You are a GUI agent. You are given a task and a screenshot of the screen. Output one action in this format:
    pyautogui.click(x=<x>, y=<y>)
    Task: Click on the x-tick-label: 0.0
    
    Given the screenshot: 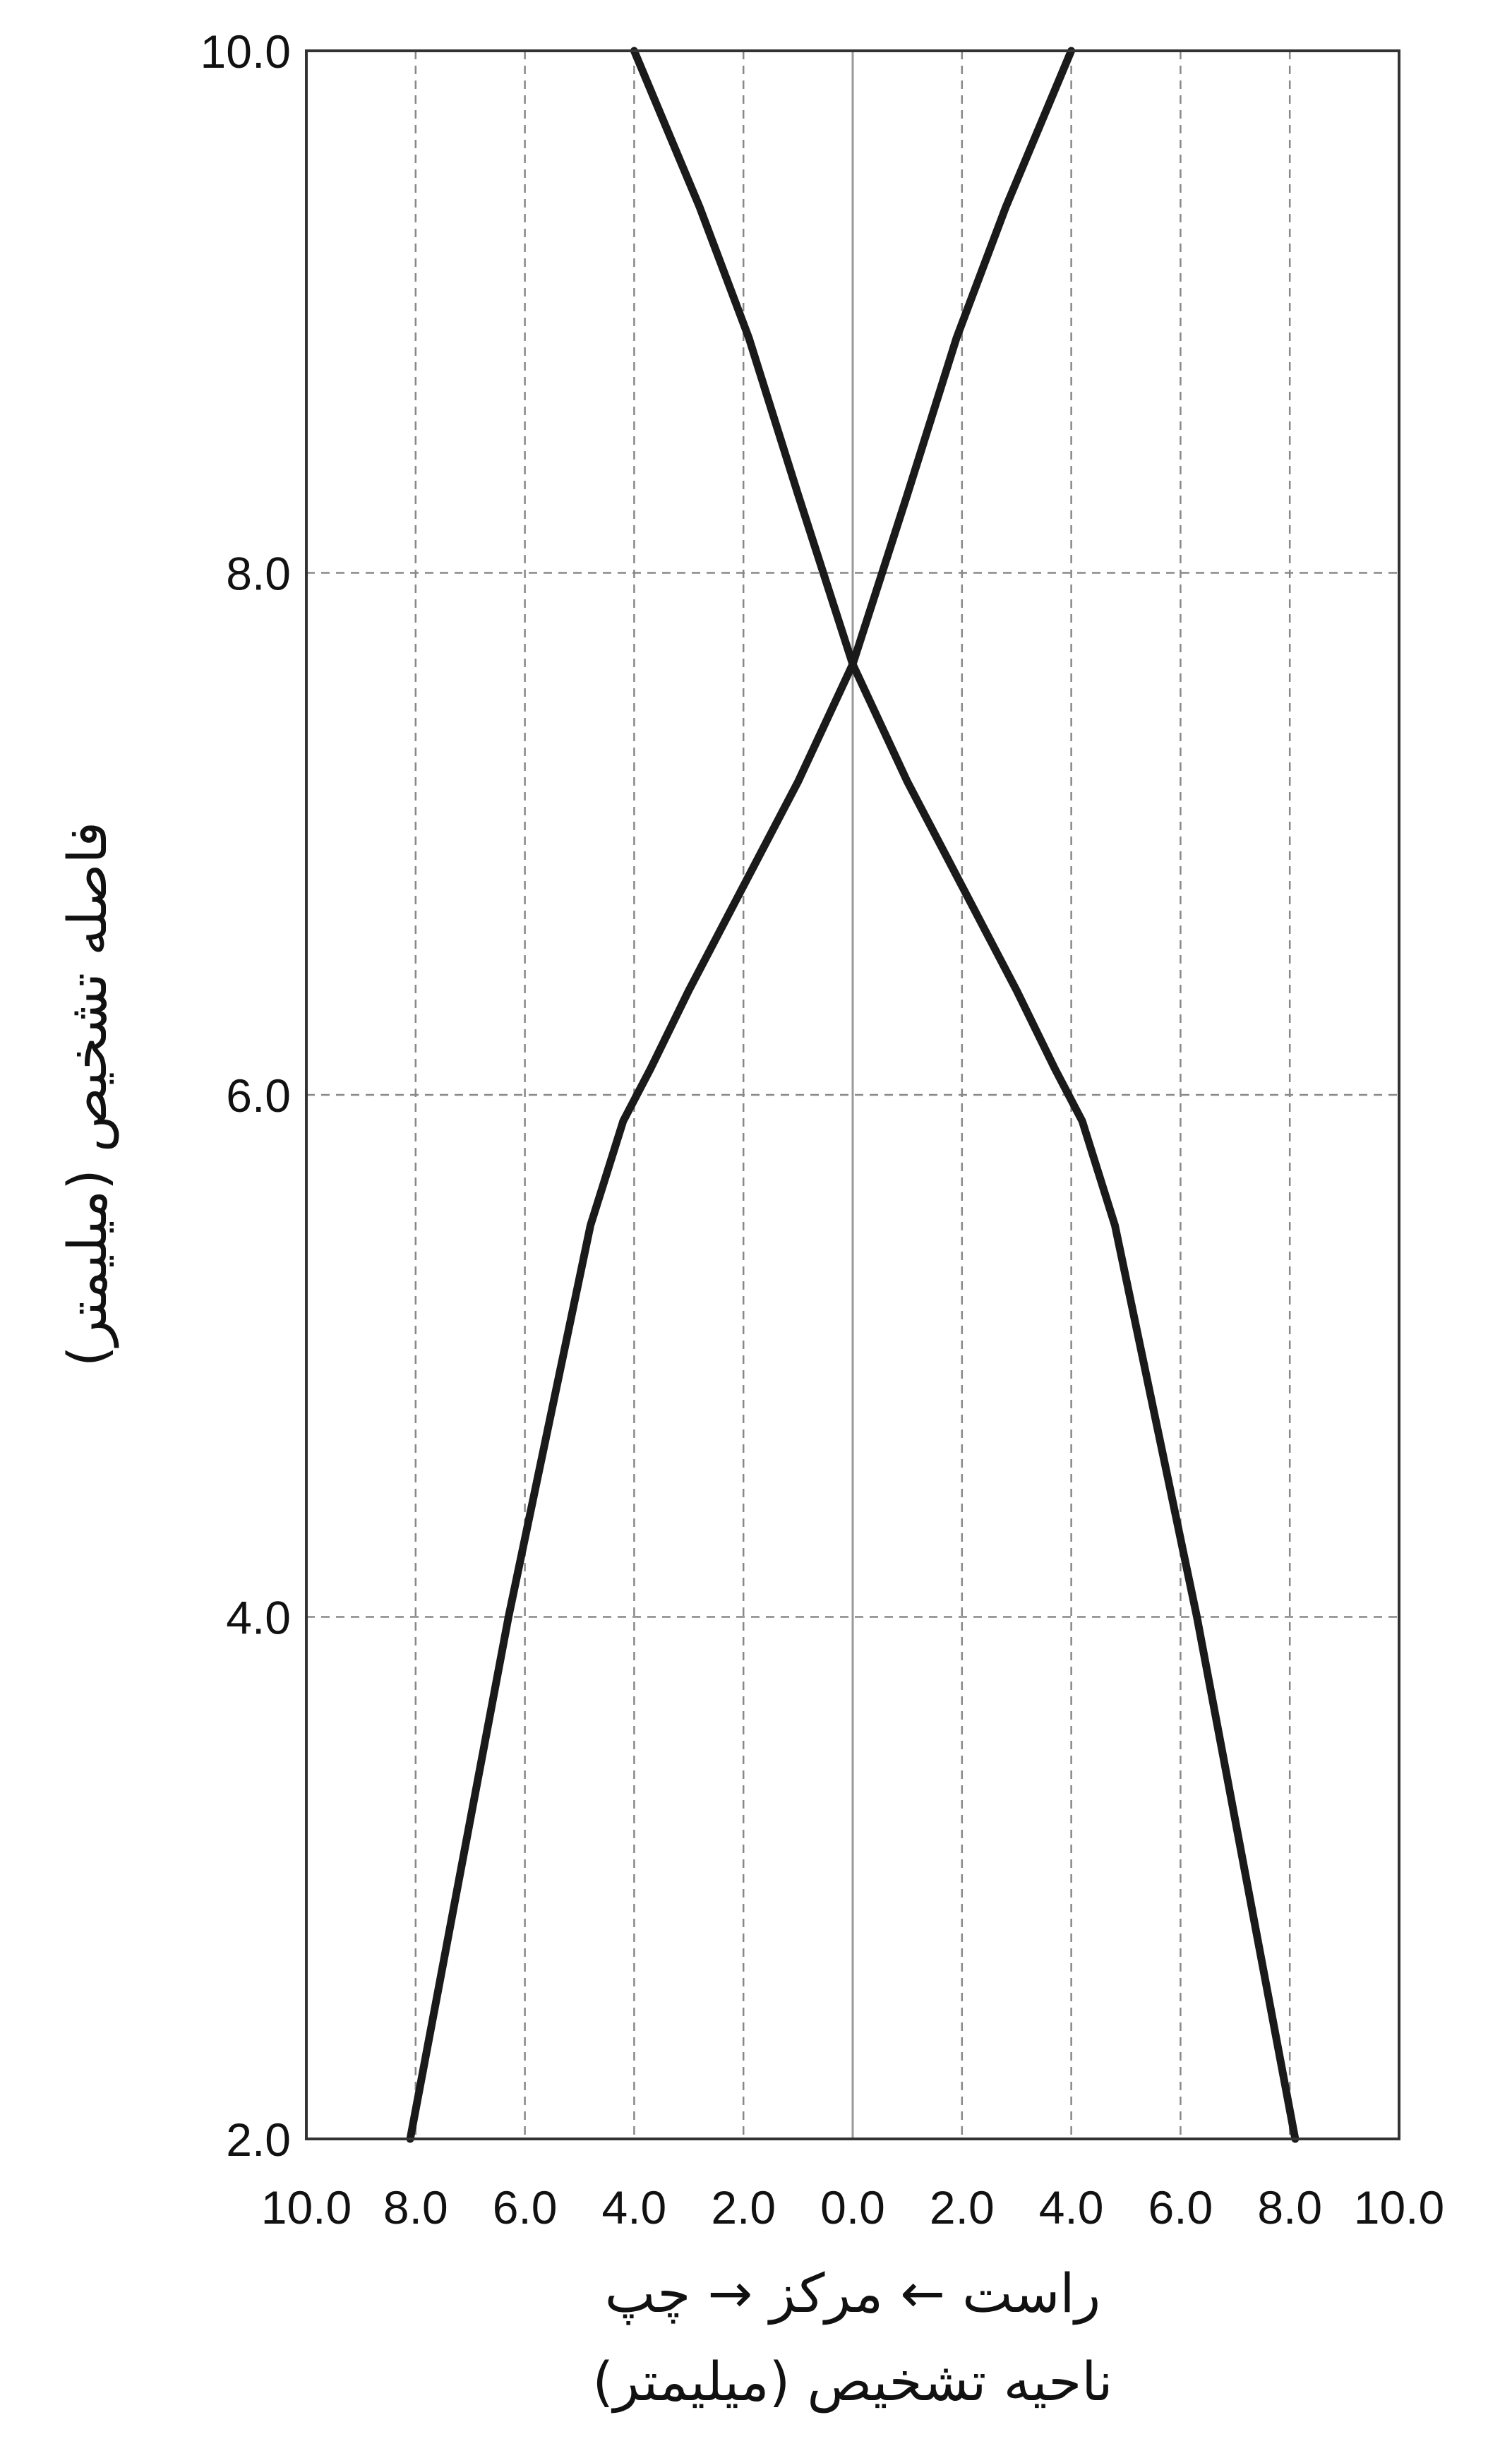 What is the action you would take?
    pyautogui.click(x=853, y=2207)
    